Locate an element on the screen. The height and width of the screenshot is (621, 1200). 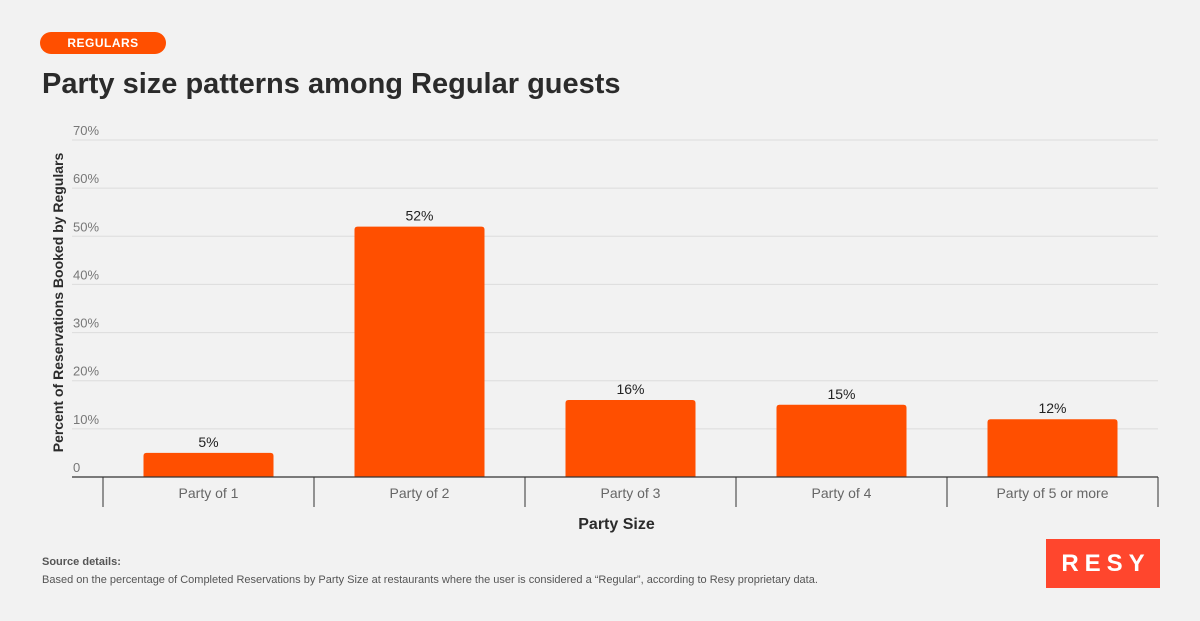
y-tick-label: 10% is located at coordinates (86, 419).